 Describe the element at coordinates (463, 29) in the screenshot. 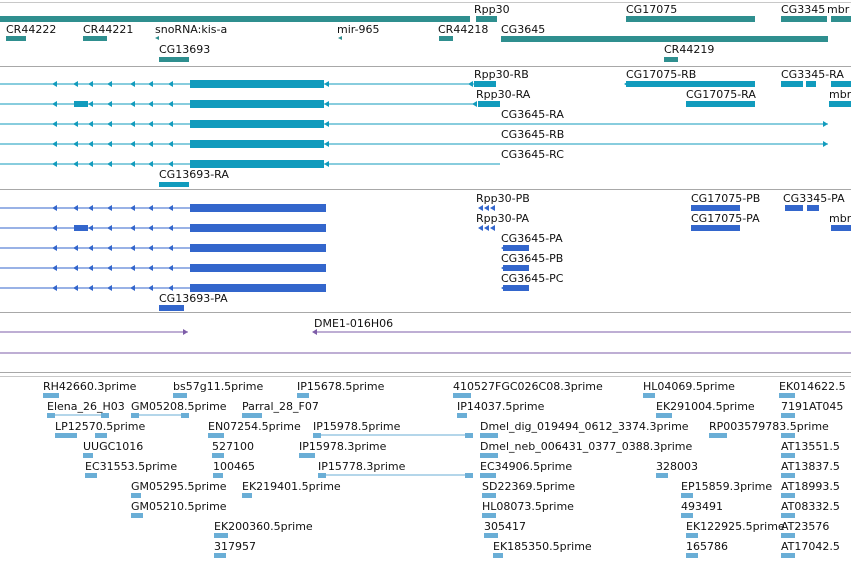

I see `gene-label-cr44218: CR44218` at that location.